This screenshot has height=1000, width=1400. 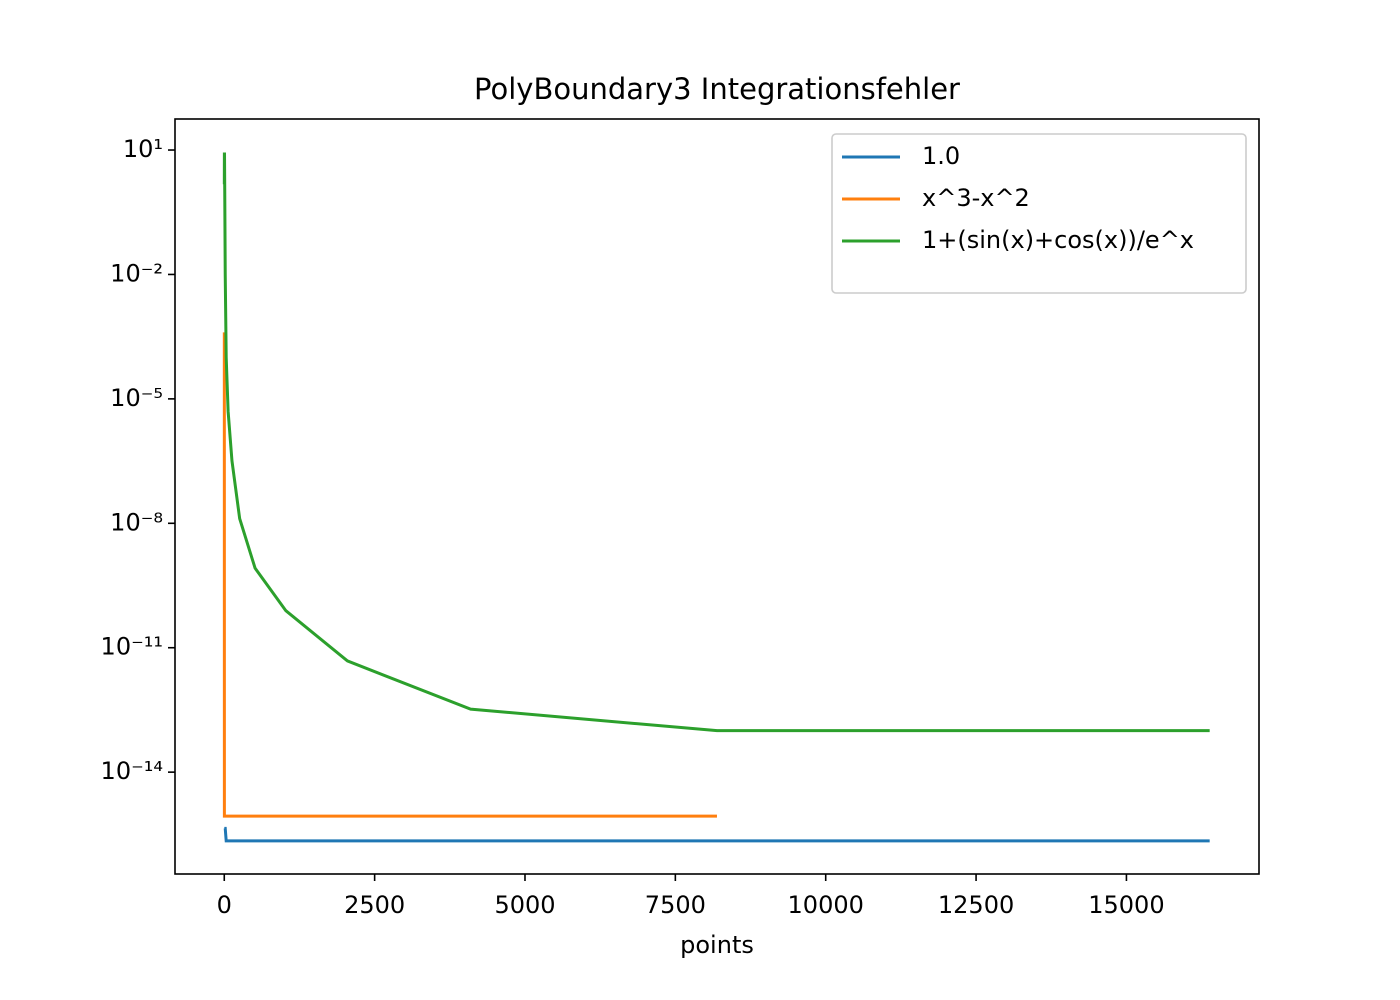 What do you see at coordinates (826, 905) in the screenshot?
I see `x-tick-label: 10000` at bounding box center [826, 905].